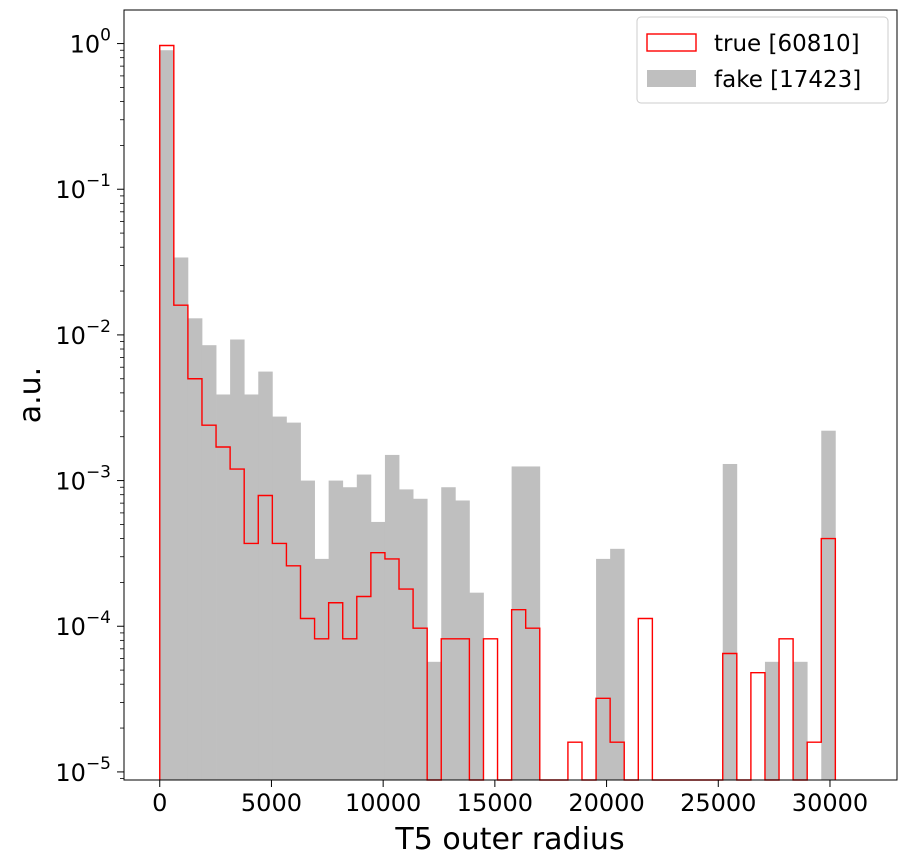  I want to click on legend: true [60810] fake [17423], so click(762, 60).